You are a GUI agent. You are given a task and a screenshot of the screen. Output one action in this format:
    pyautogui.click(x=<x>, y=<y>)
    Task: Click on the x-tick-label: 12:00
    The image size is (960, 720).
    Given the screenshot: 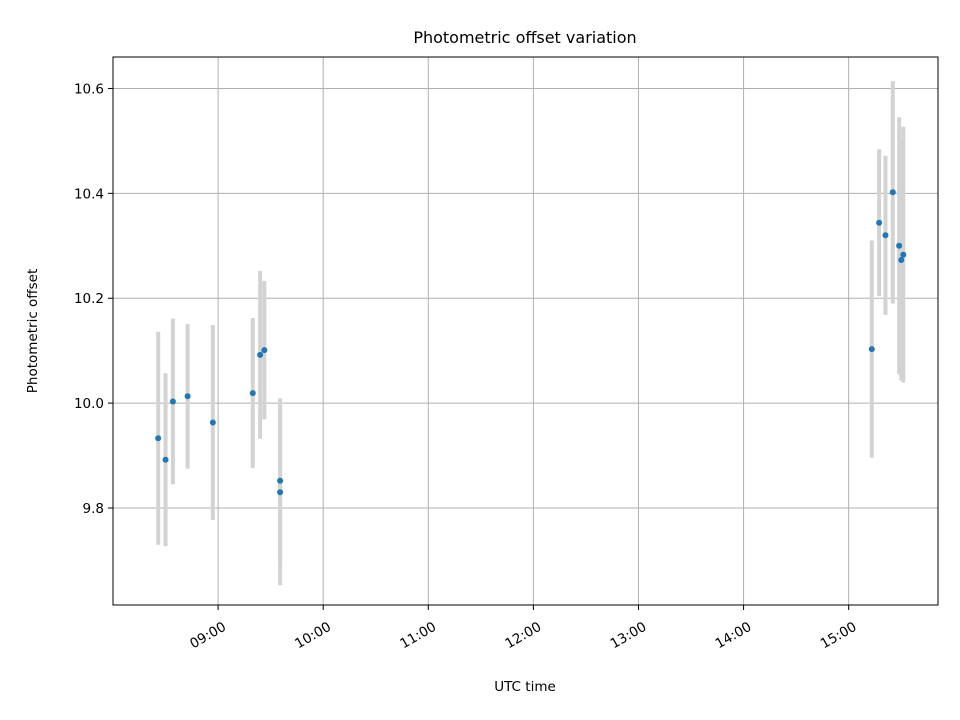 What is the action you would take?
    pyautogui.click(x=523, y=635)
    